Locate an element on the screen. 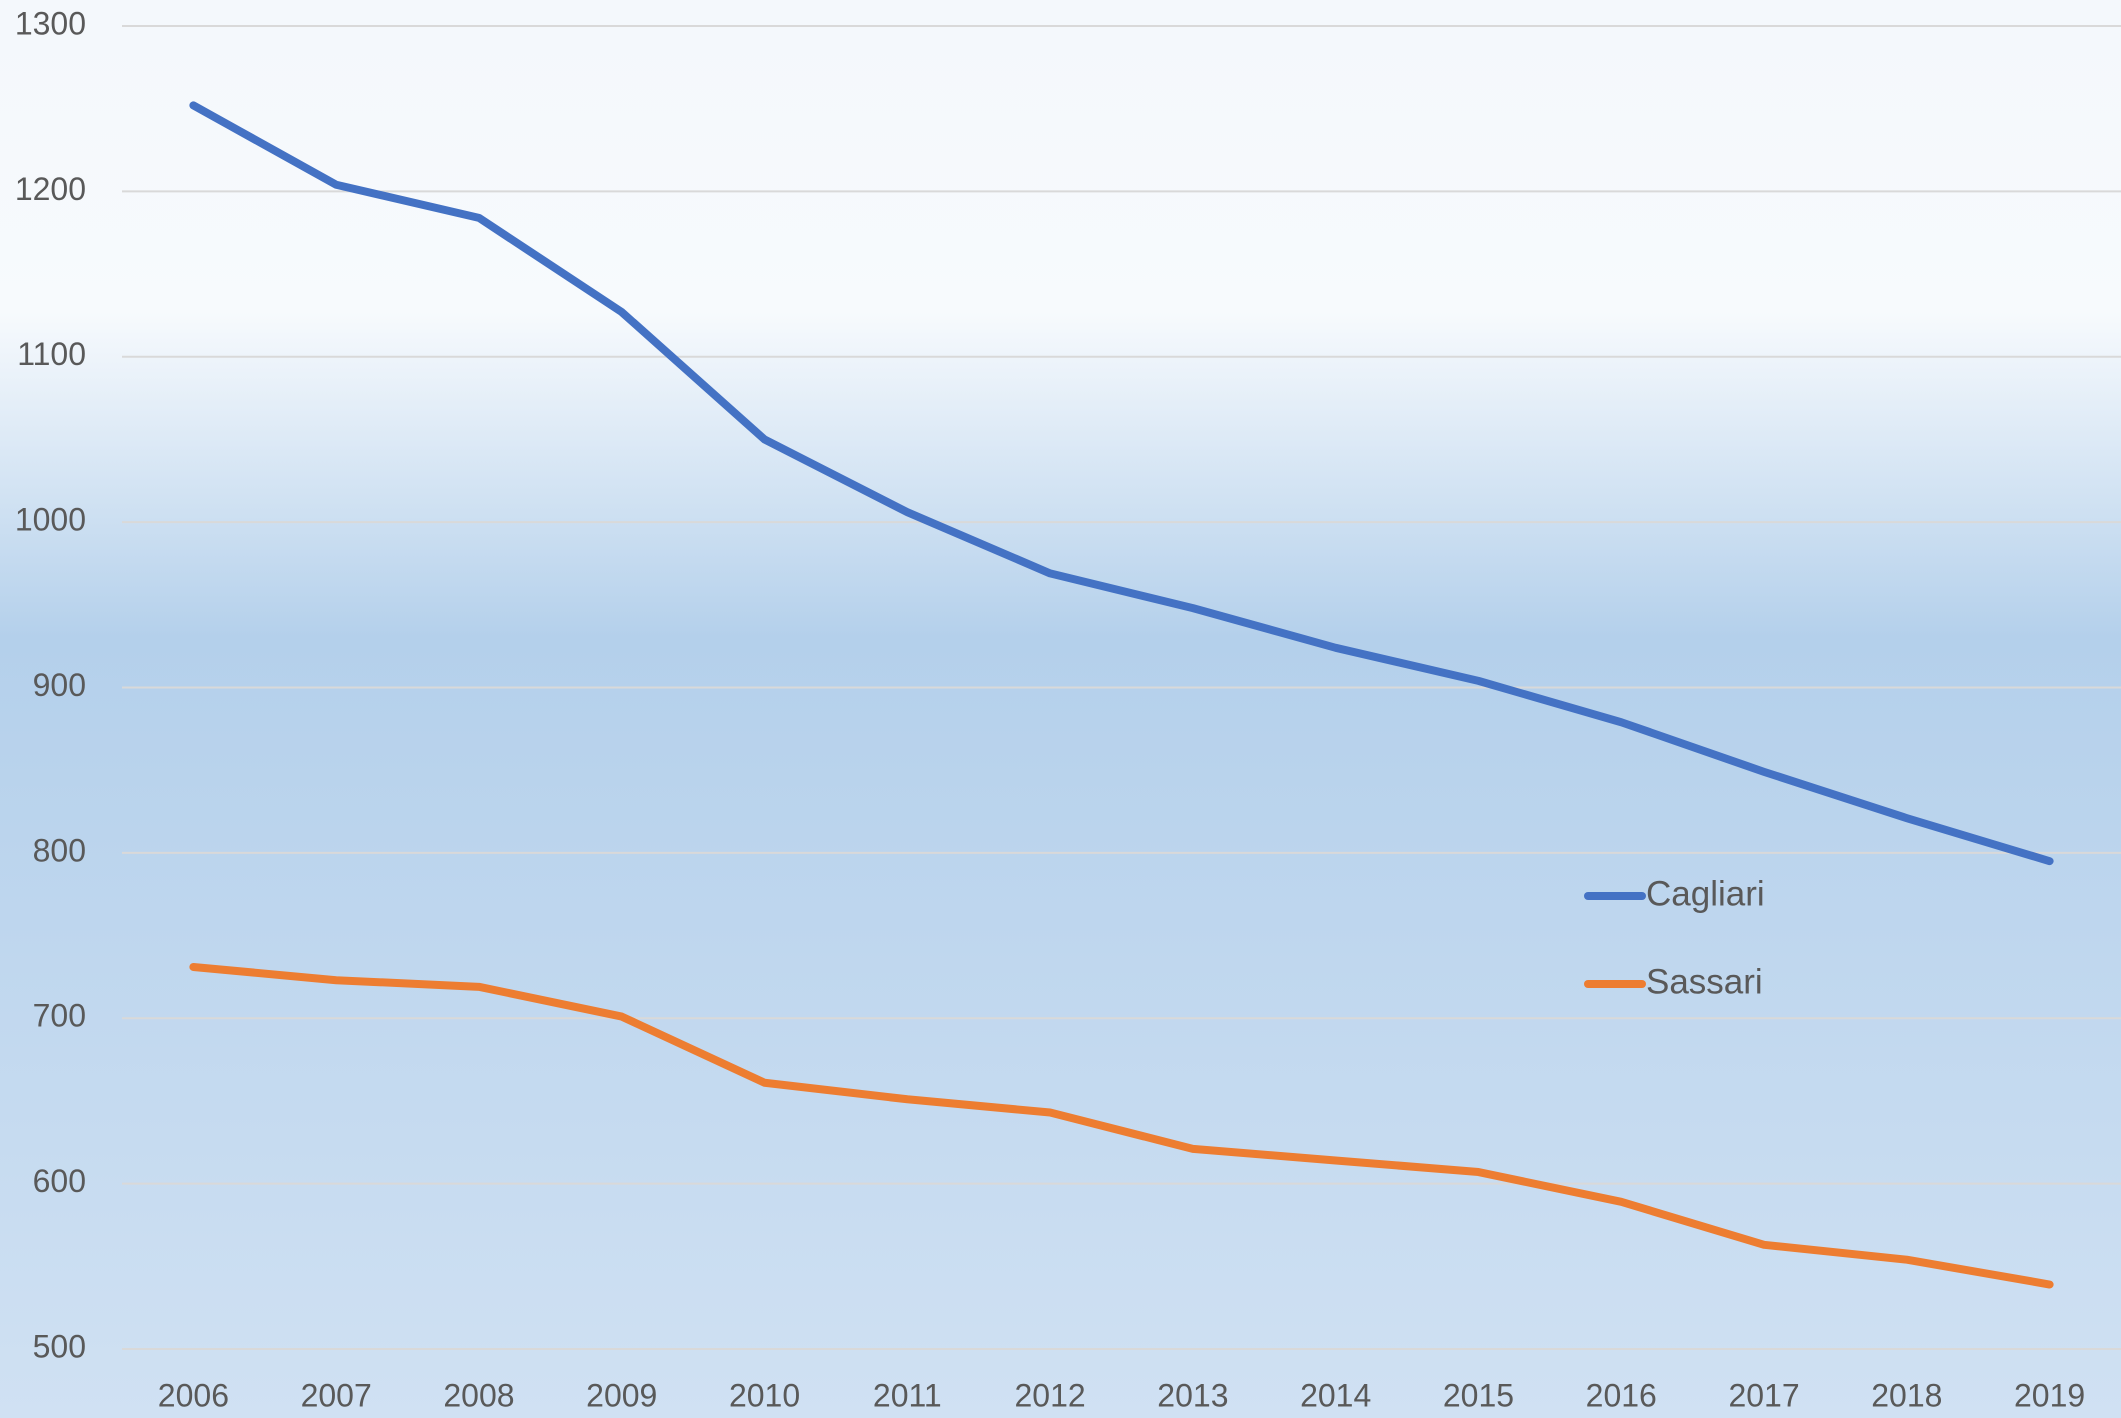 The image size is (2121, 1418). x-tick-label: 2015 is located at coordinates (1478, 1395).